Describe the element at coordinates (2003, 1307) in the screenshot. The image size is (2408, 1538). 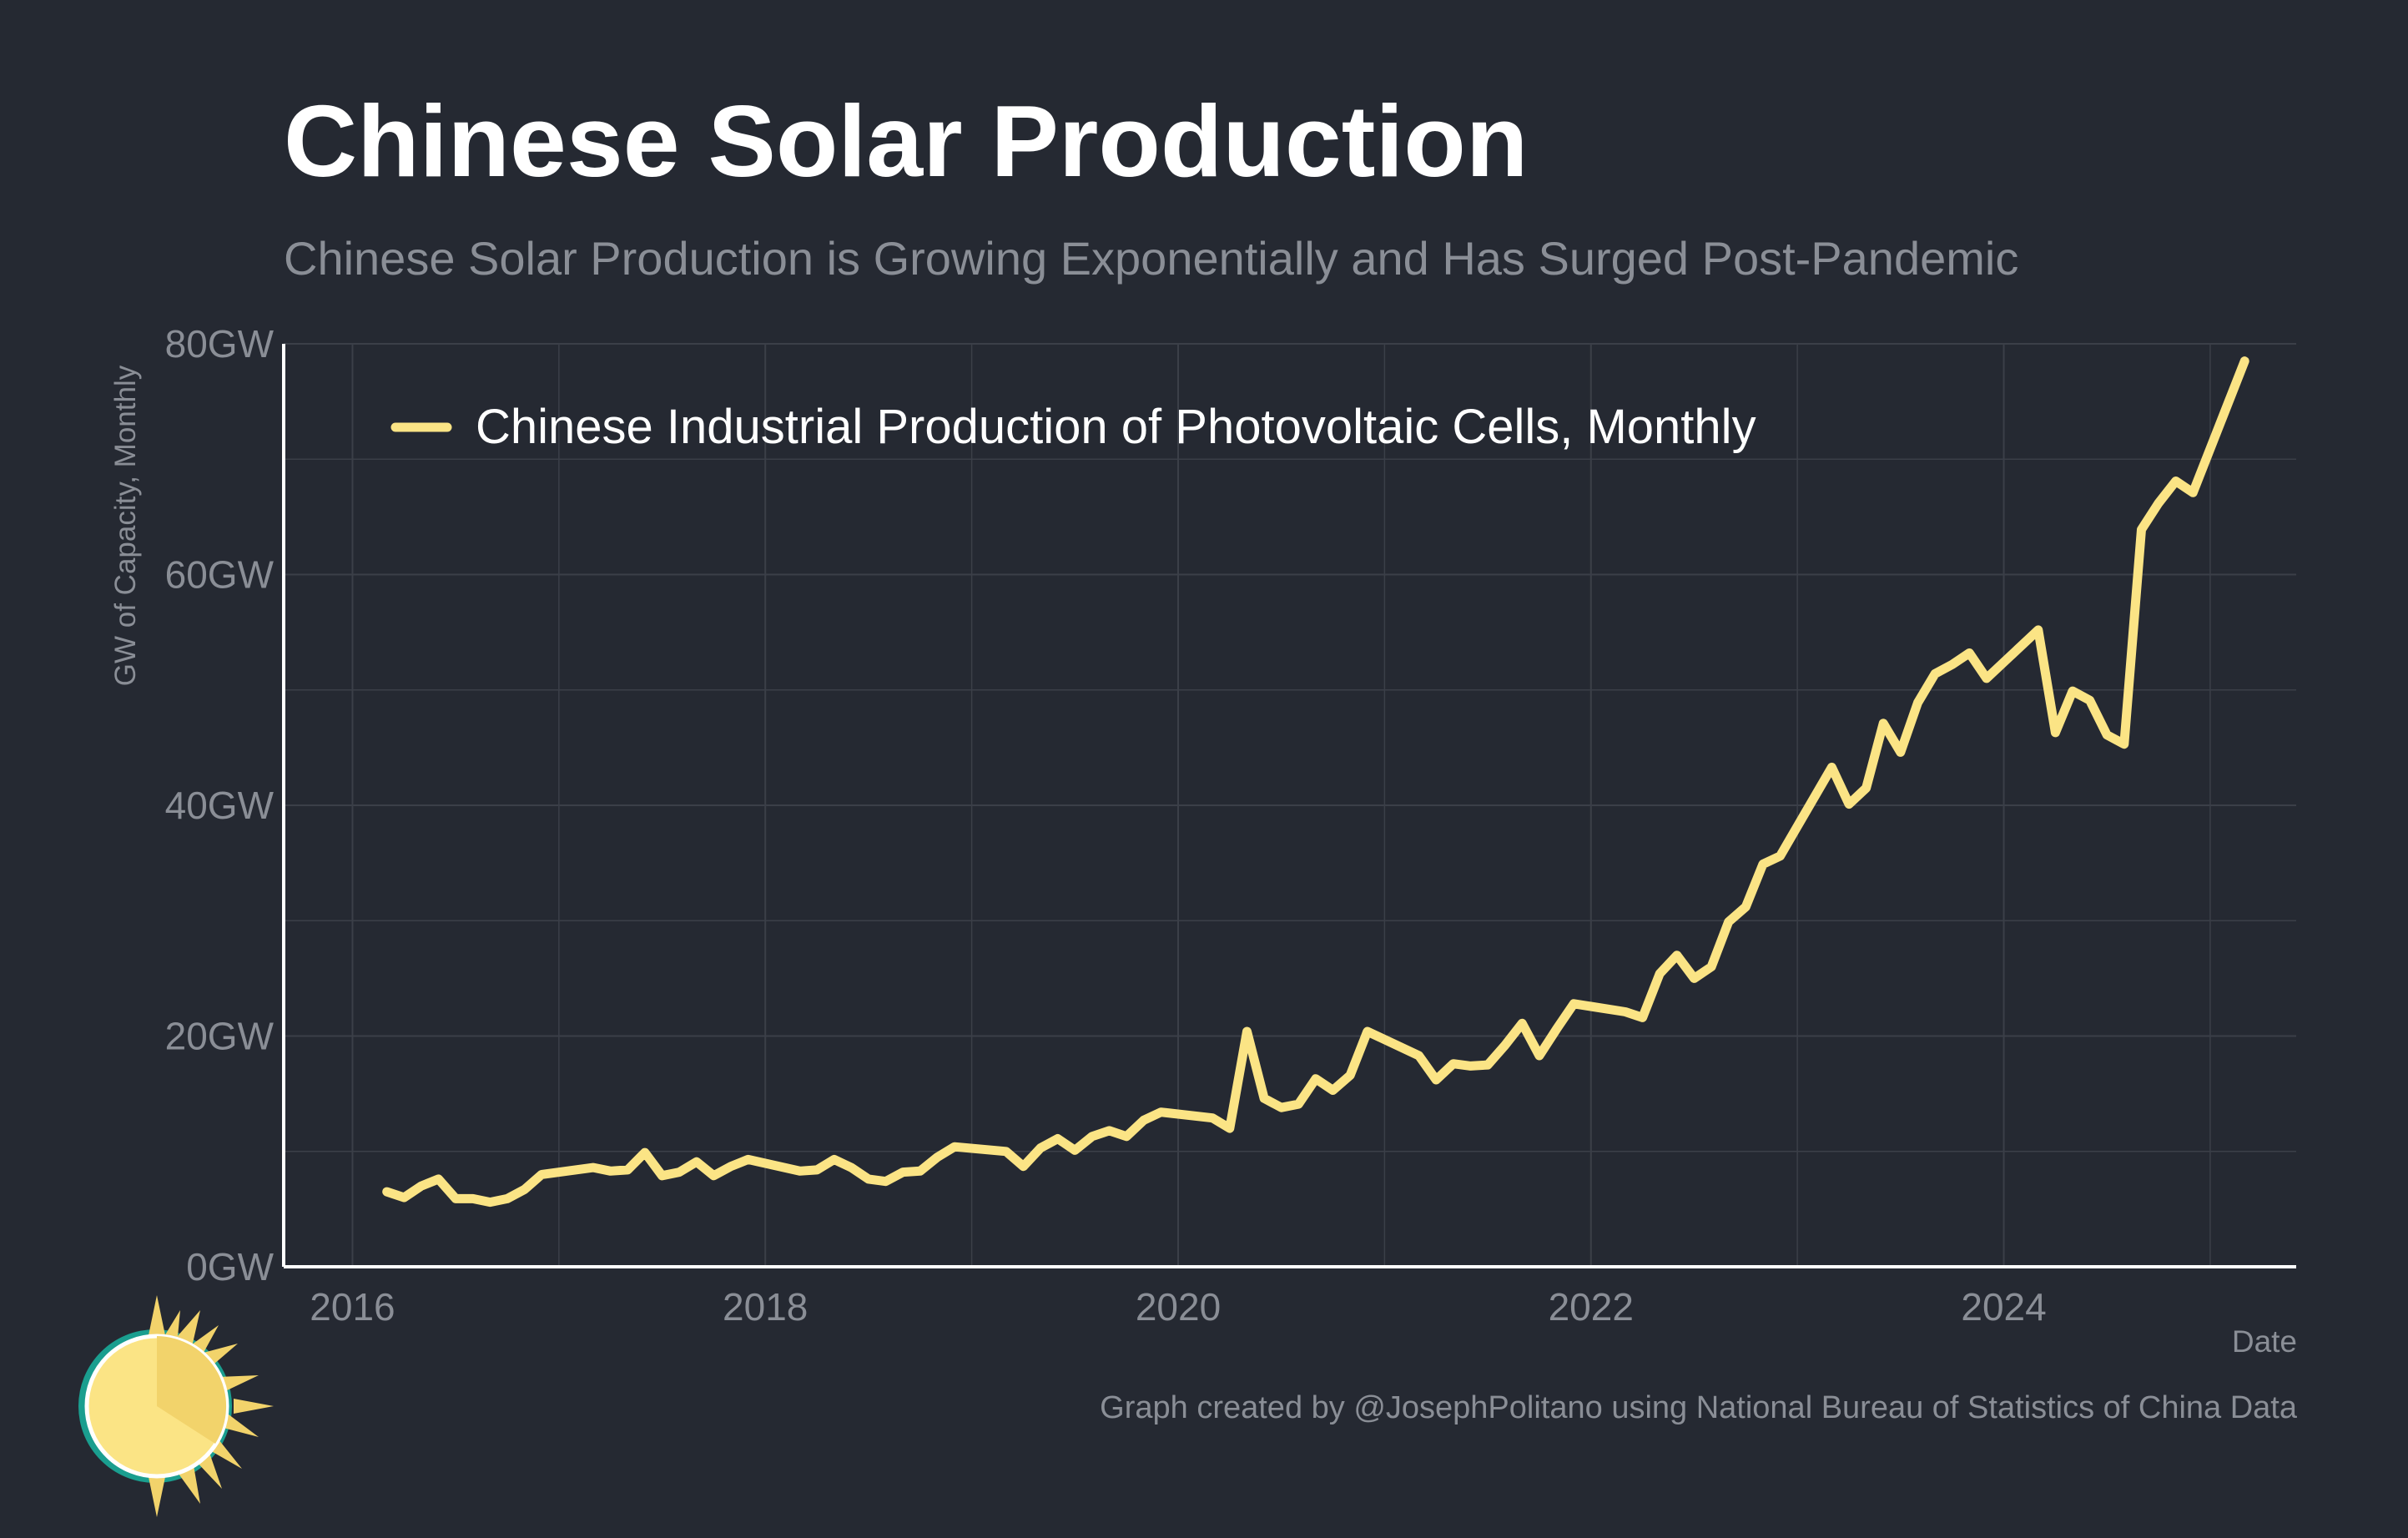
I see `x-tick-label: 2024` at that location.